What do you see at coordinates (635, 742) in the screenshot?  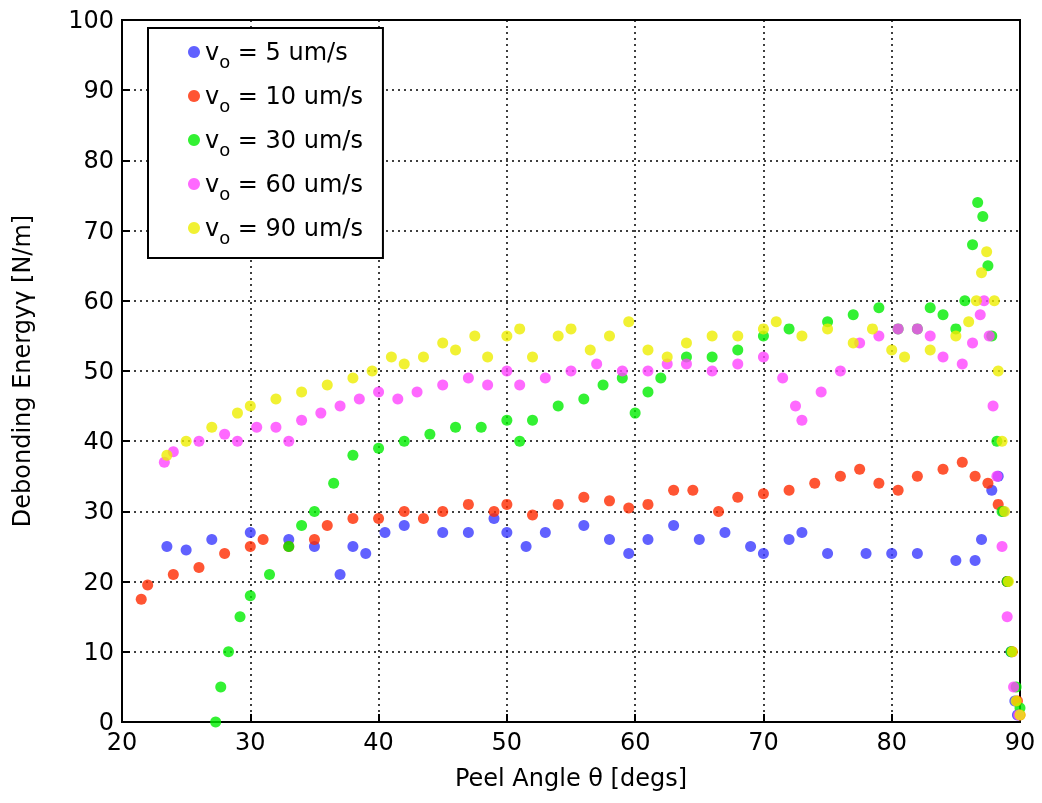 I see `x-tick-label: 60` at bounding box center [635, 742].